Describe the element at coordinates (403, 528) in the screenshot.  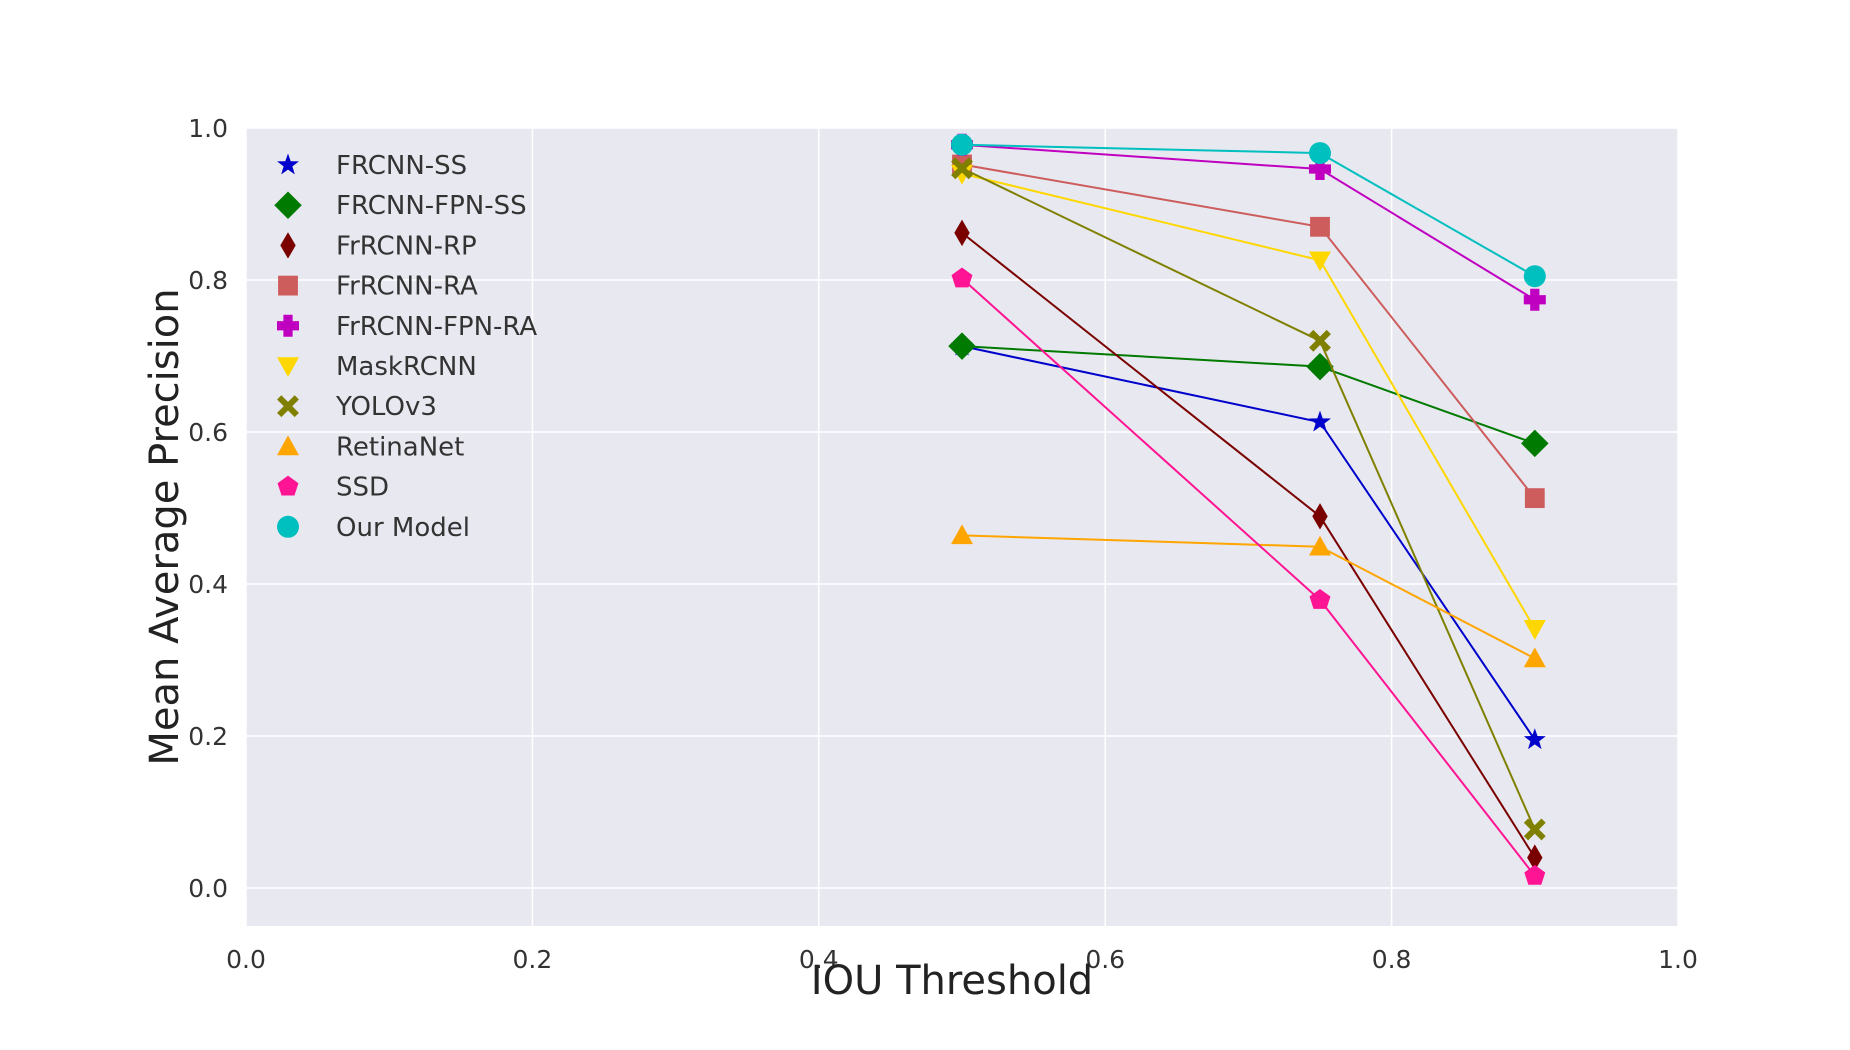
I see `legend-label-our-model: Our Model` at that location.